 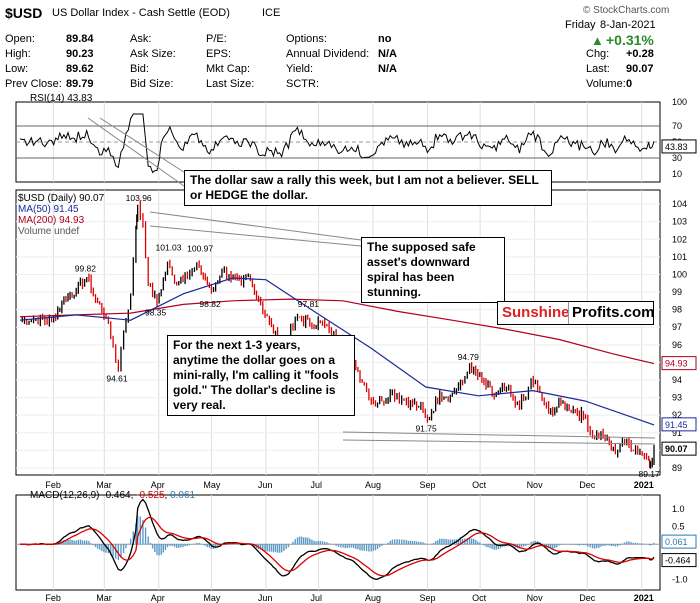 I want to click on symbol: $USD, so click(x=24, y=13).